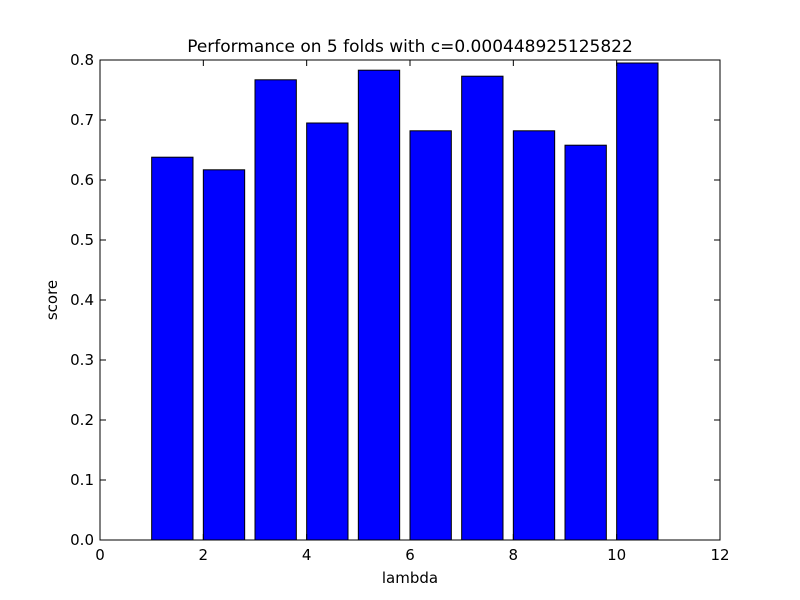 The height and width of the screenshot is (600, 800). I want to click on y-tick-label: 0.6, so click(82, 180).